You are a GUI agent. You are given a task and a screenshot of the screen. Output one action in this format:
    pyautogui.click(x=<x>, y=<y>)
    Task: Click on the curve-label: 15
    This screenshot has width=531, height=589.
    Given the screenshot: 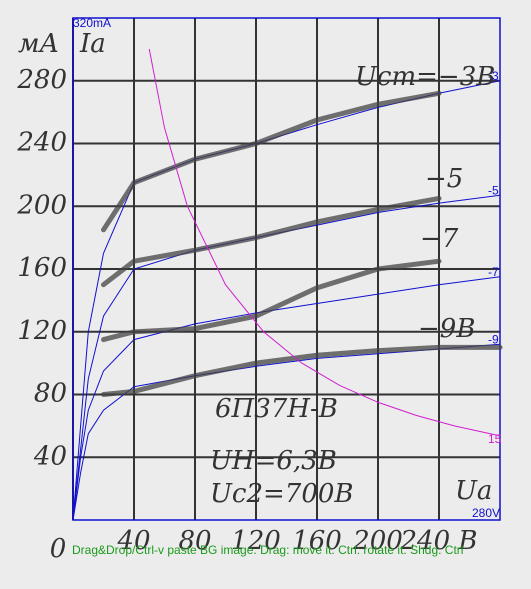 What is the action you would take?
    pyautogui.click(x=495, y=439)
    